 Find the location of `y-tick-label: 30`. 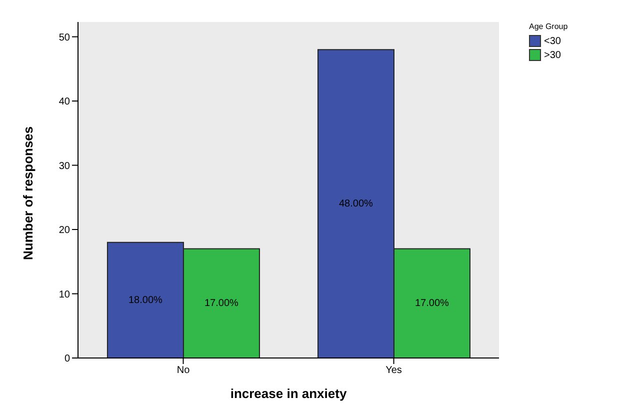

y-tick-label: 30 is located at coordinates (64, 166).